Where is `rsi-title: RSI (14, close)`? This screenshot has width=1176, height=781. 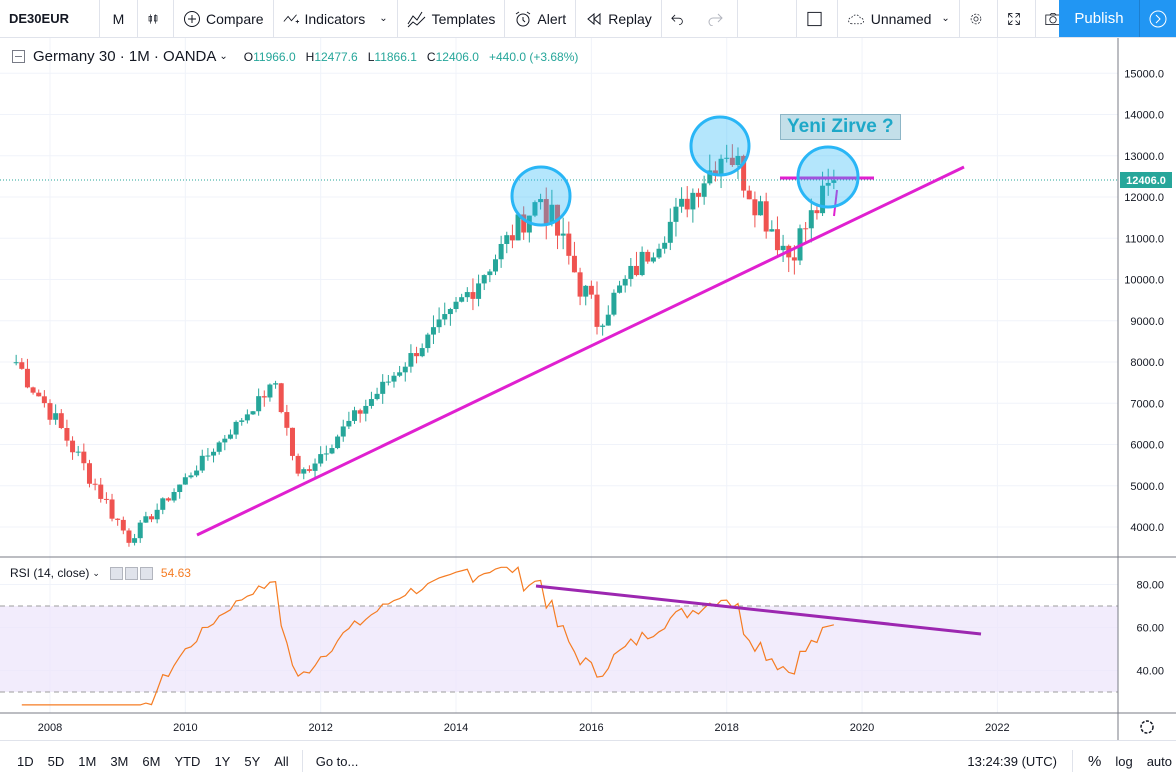
rsi-title: RSI (14, close) is located at coordinates (50, 573).